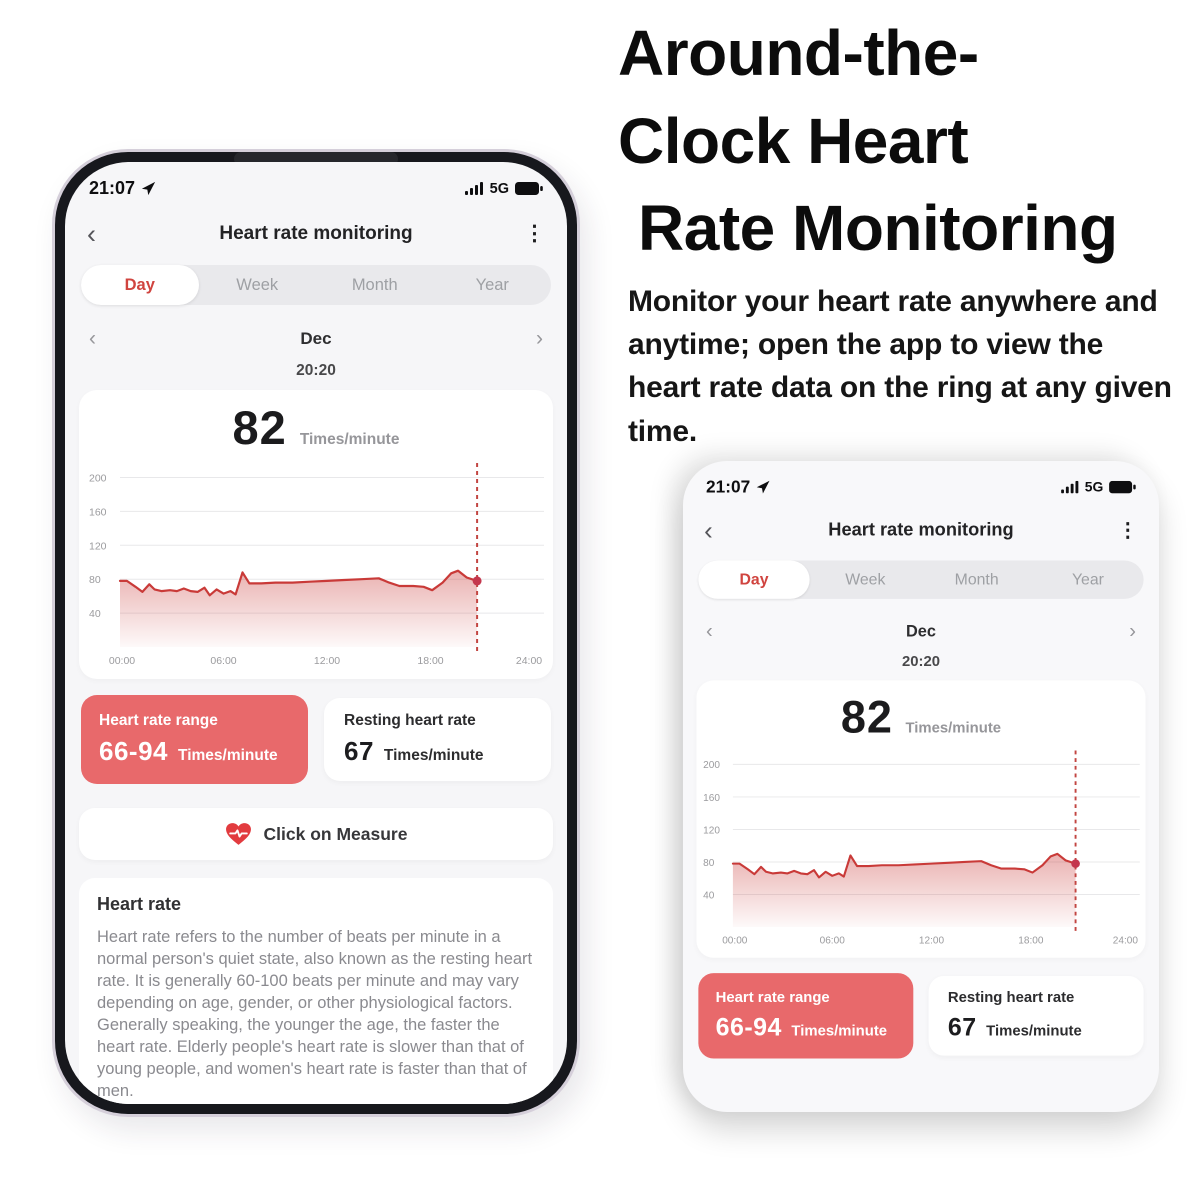 The image size is (1200, 1200). Describe the element at coordinates (793, 140) in the screenshot. I see `marketing-title-line: Clock Heart` at that location.